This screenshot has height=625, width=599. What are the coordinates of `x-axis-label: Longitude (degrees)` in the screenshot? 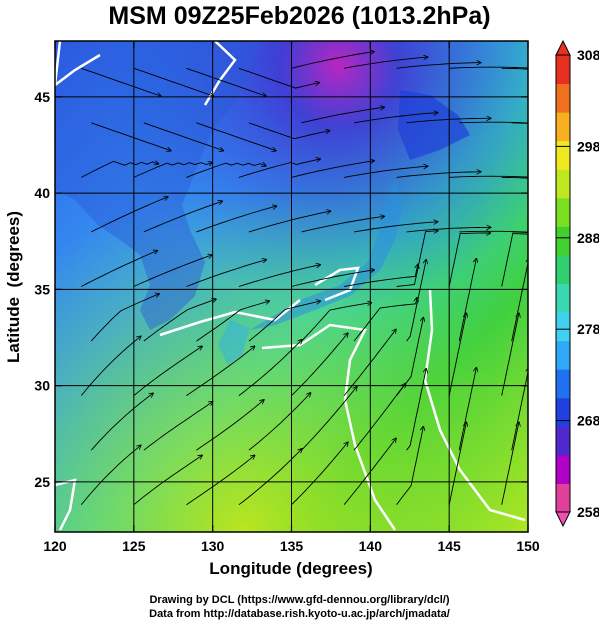 It's located at (290, 568).